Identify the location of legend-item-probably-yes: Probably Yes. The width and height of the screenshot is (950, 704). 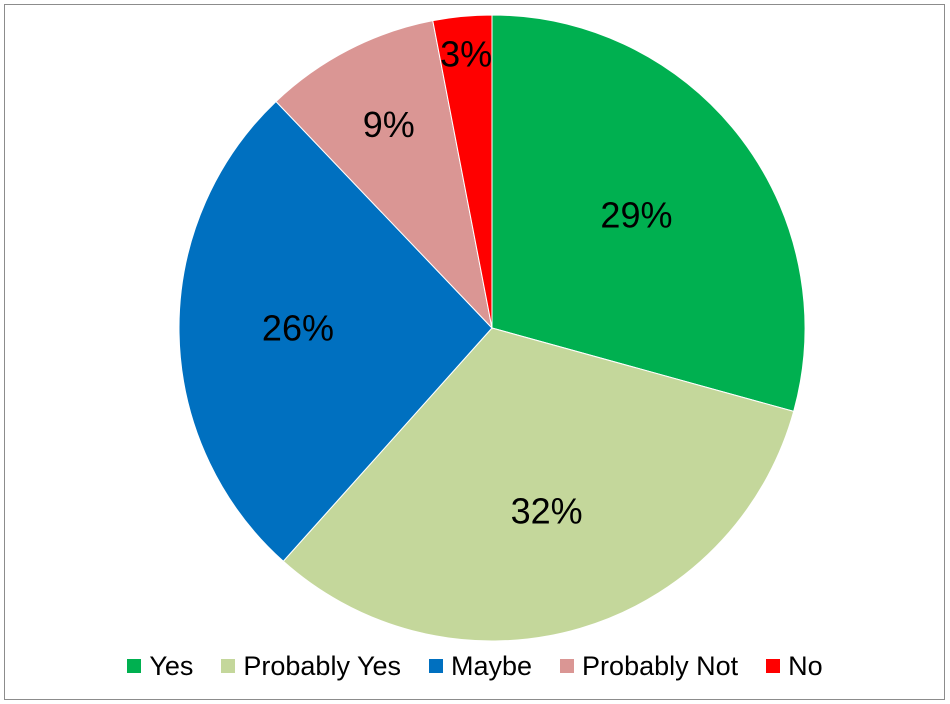
(311, 666).